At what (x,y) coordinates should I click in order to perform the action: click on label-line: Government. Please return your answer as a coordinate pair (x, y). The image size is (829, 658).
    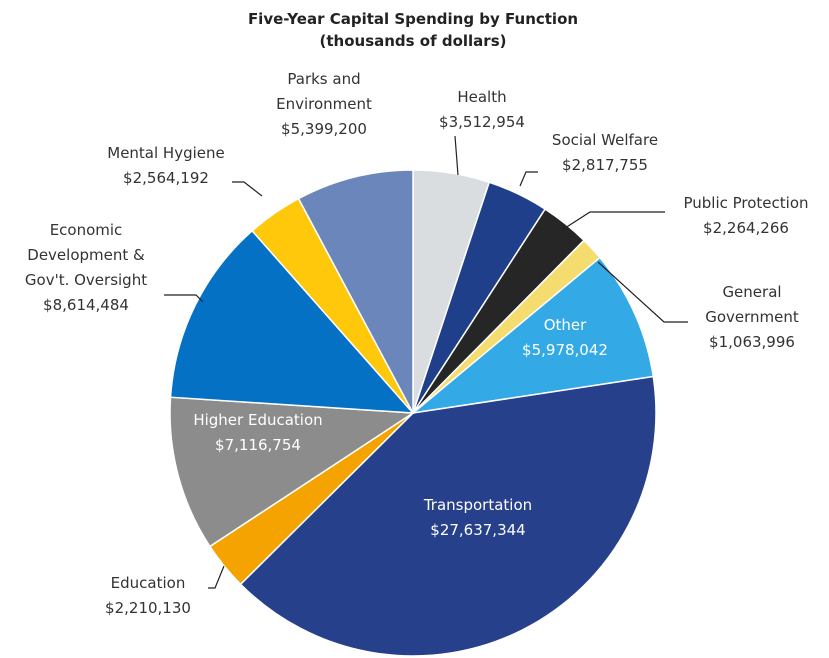
    Looking at the image, I should click on (752, 317).